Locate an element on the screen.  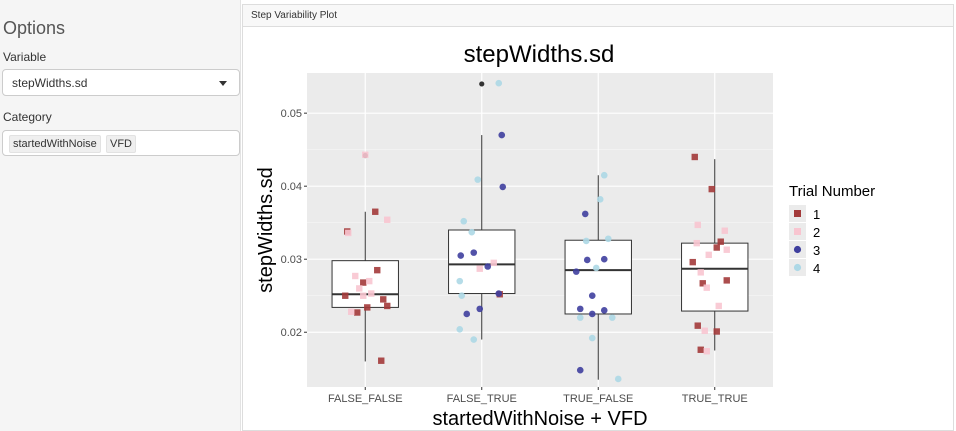
x-tick-label: TRUE_FALSE is located at coordinates (598, 399).